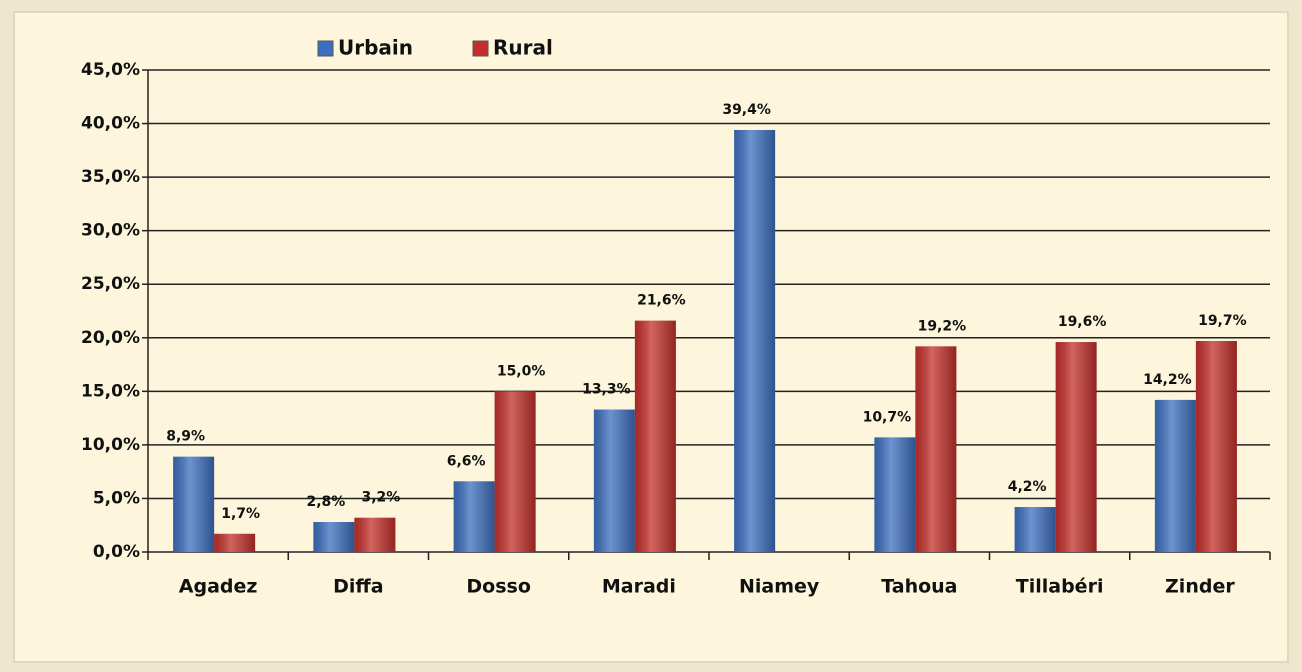  I want to click on value-label: 2,8%, so click(325, 502).